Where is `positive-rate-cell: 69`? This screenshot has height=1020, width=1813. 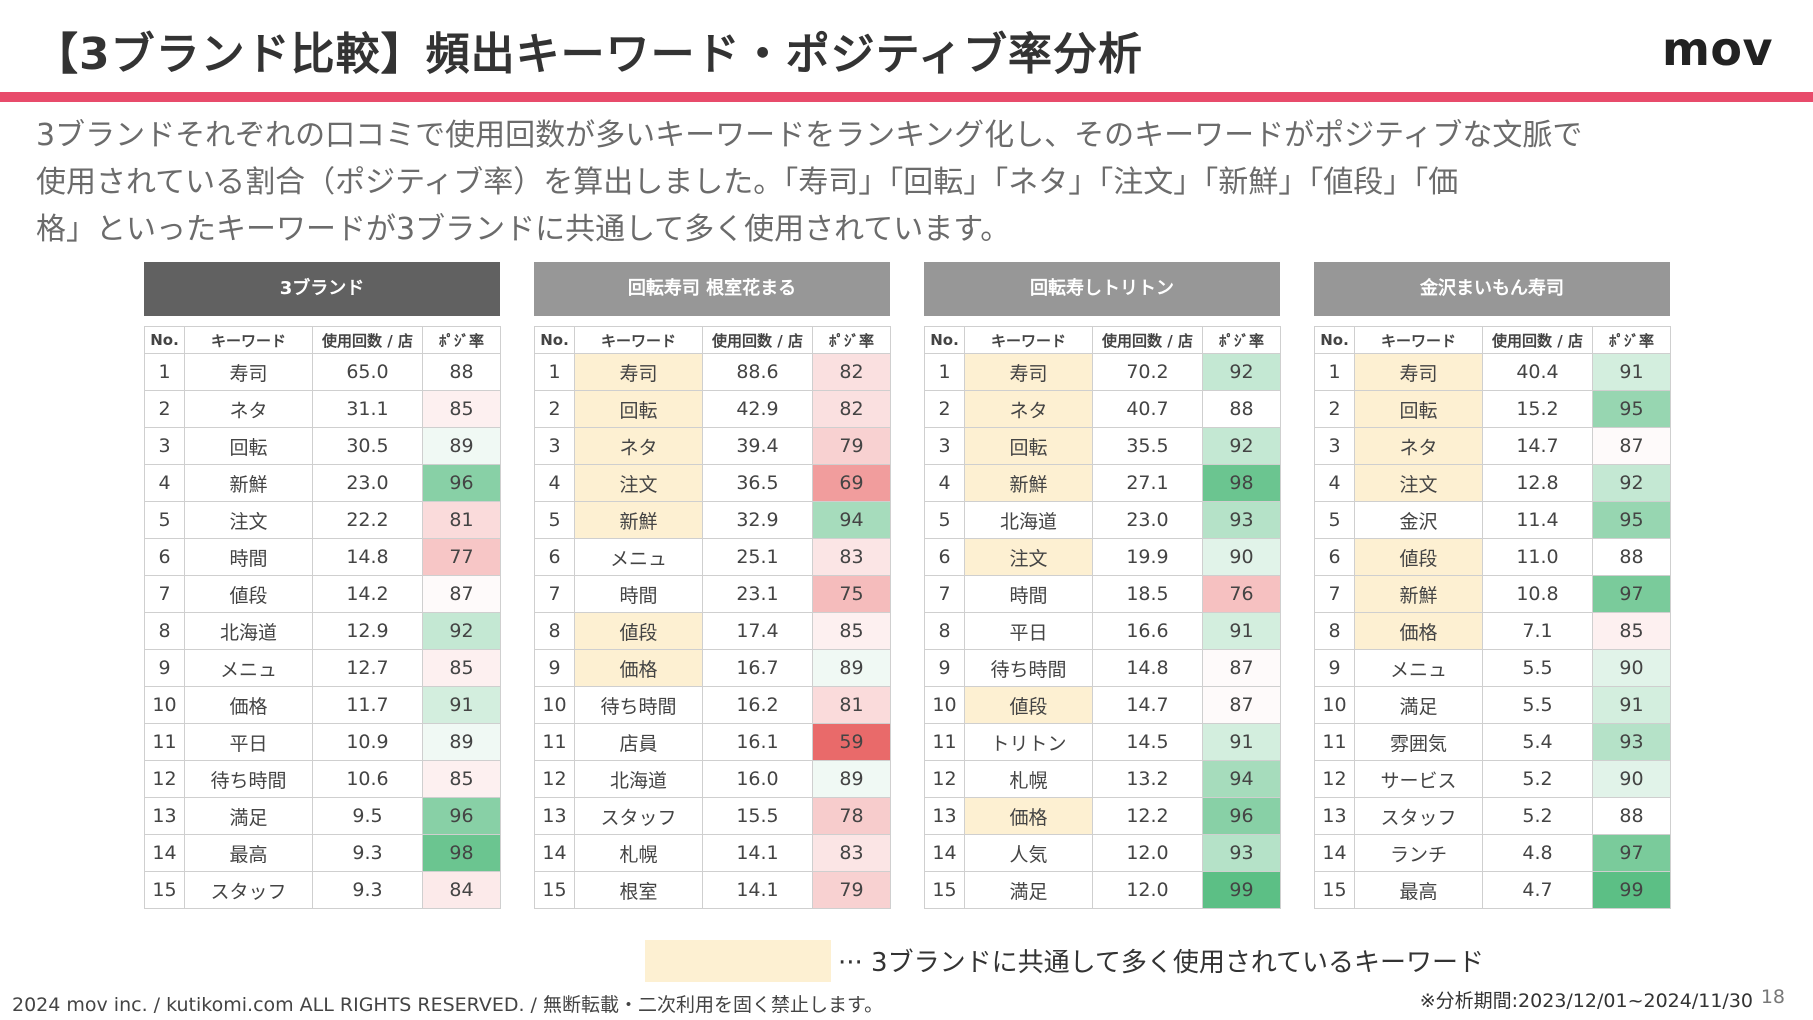
positive-rate-cell: 69 is located at coordinates (851, 483).